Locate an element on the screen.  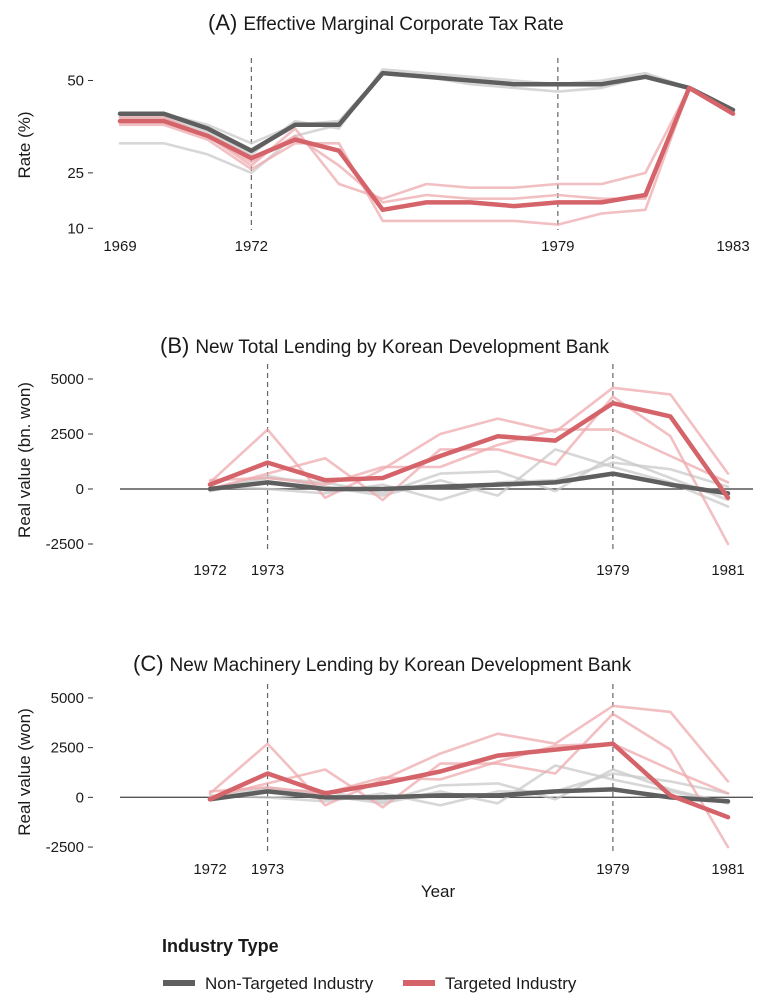
legend-title: Industry Type is located at coordinates (220, 946).